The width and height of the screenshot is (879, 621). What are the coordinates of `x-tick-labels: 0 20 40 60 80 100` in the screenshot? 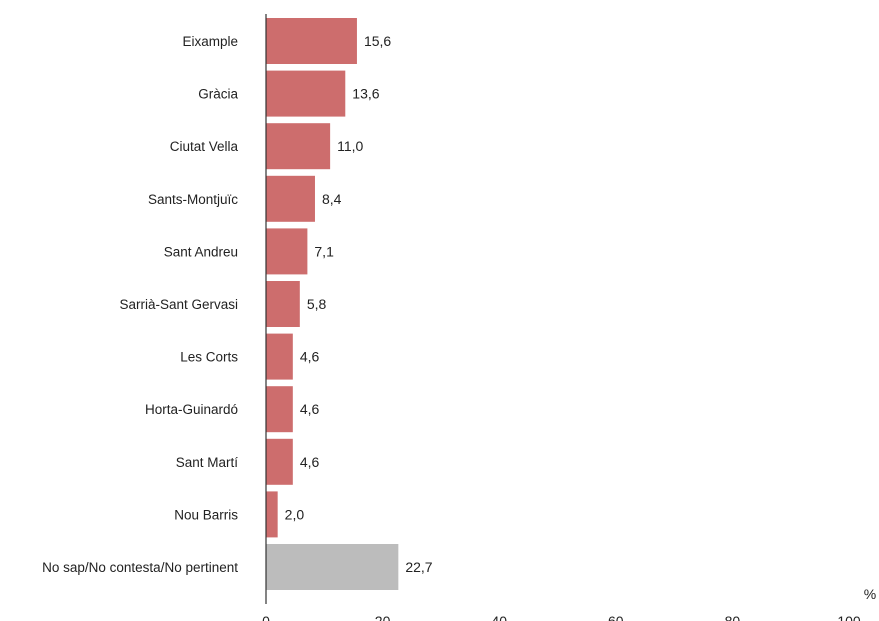 It's located at (561, 617).